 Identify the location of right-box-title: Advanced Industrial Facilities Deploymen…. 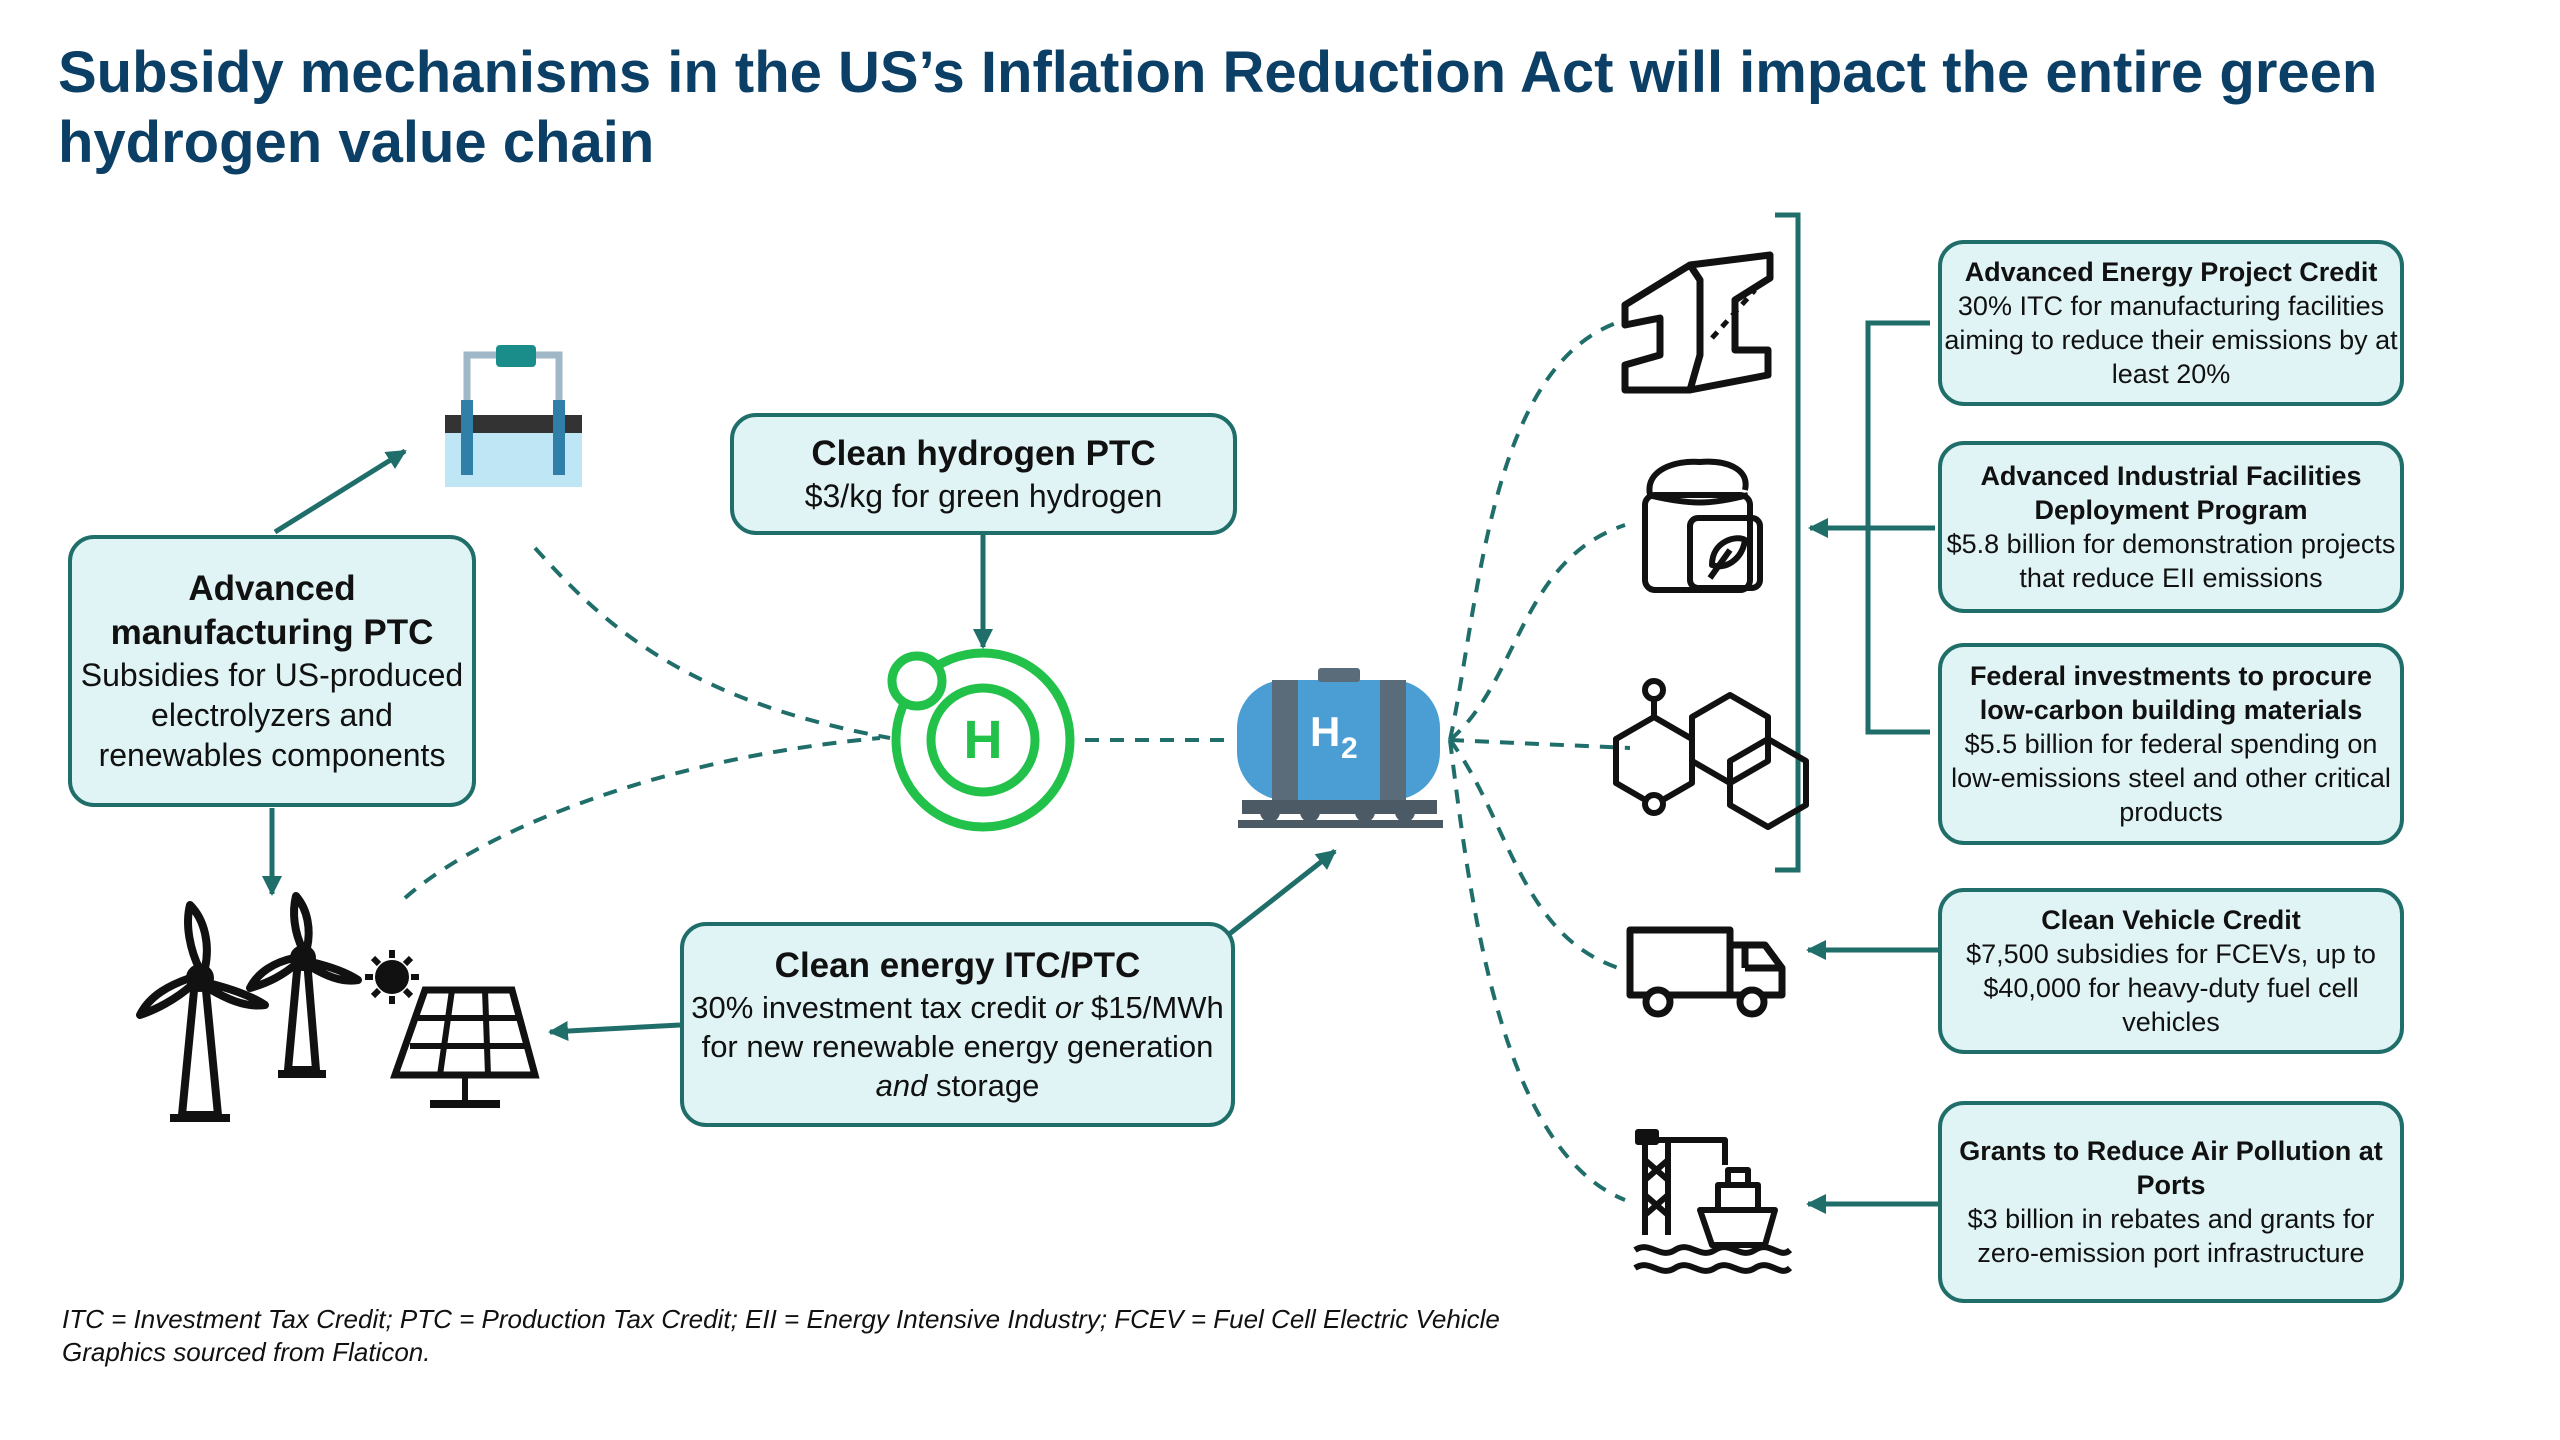
(2171, 493).